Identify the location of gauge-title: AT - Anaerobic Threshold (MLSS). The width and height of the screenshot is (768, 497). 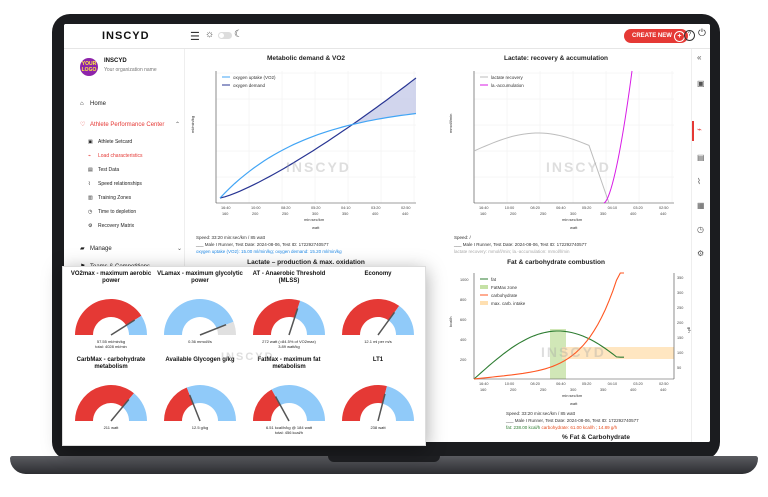
(289, 277).